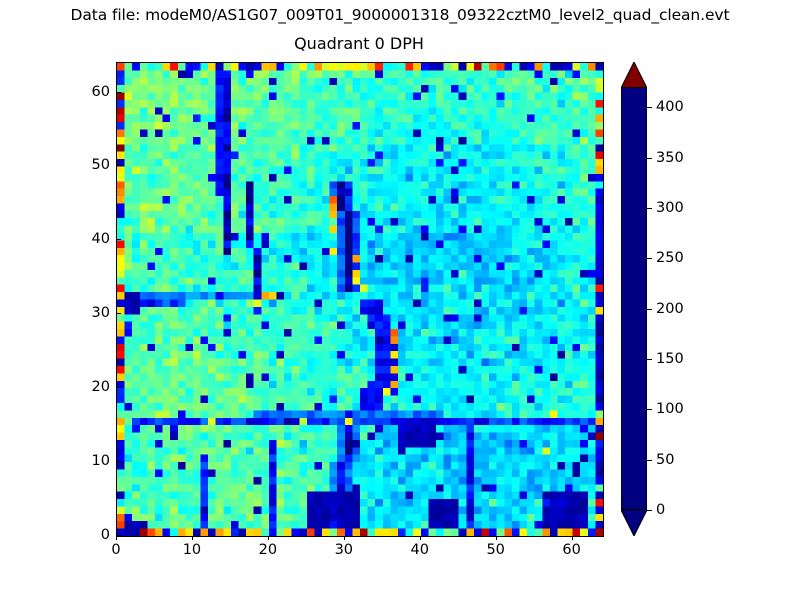  Describe the element at coordinates (192, 550) in the screenshot. I see `x-tick-label: 10` at that location.